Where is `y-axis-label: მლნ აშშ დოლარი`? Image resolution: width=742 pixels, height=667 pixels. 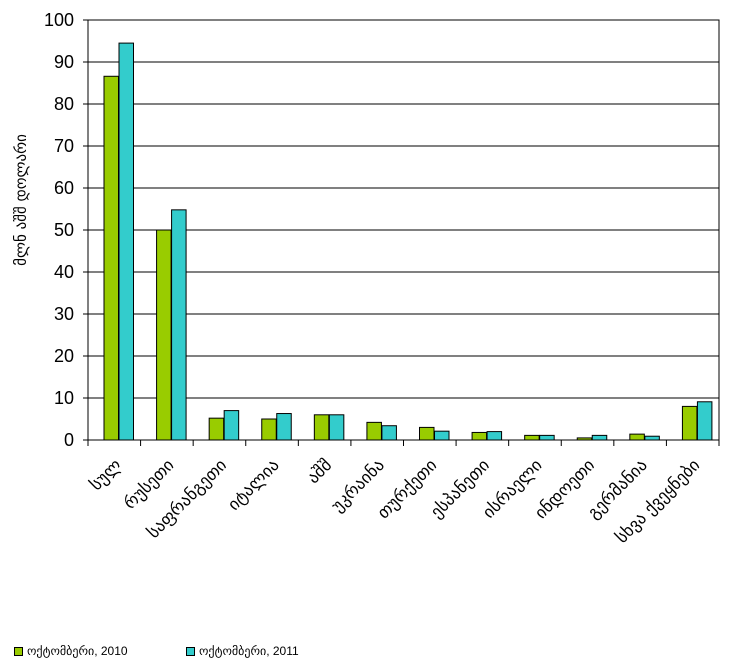
y-axis-label: მლნ აშშ დოლარი is located at coordinates (21, 200).